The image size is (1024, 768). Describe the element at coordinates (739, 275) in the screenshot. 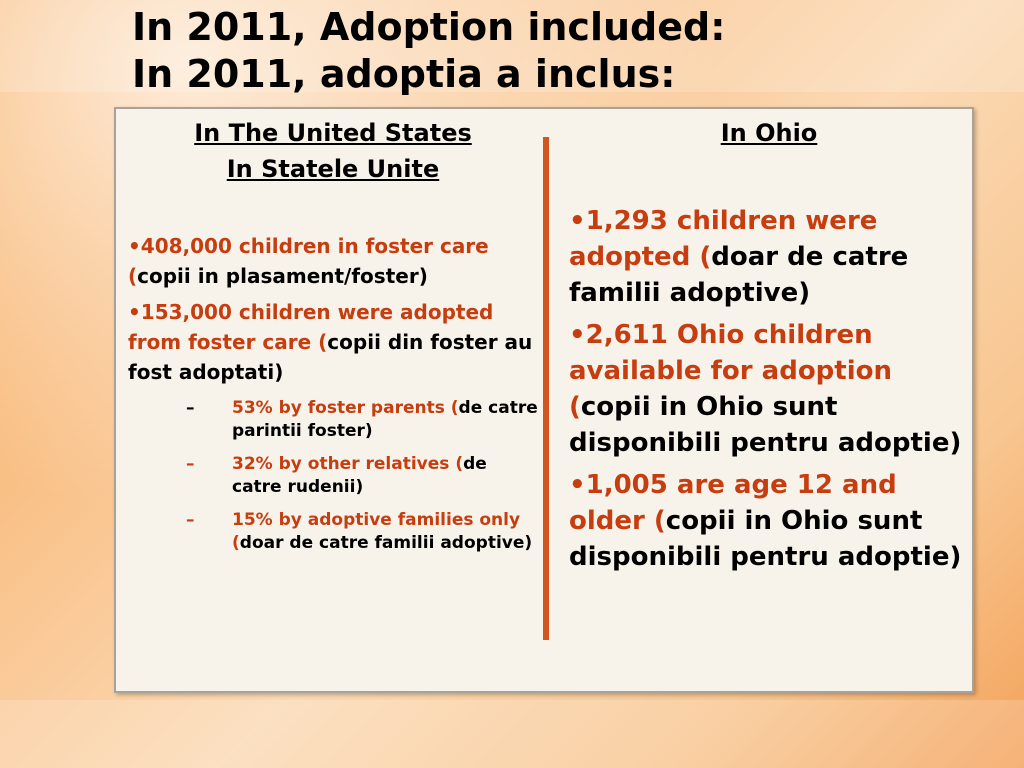

I see `bullet-text-romanian: doar de catre familii adoptive)` at that location.